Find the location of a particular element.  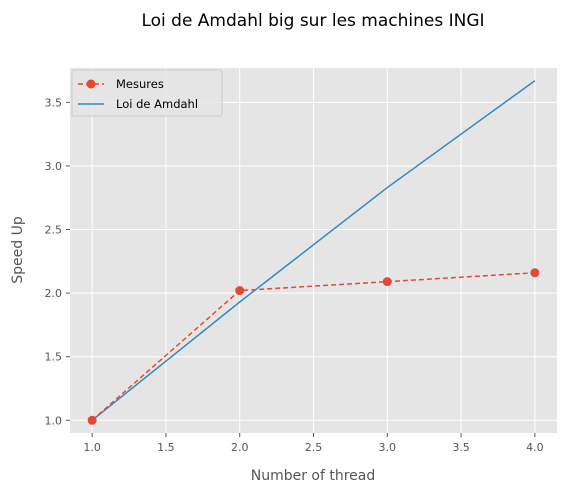

legend-marker-mesures is located at coordinates (91, 84).